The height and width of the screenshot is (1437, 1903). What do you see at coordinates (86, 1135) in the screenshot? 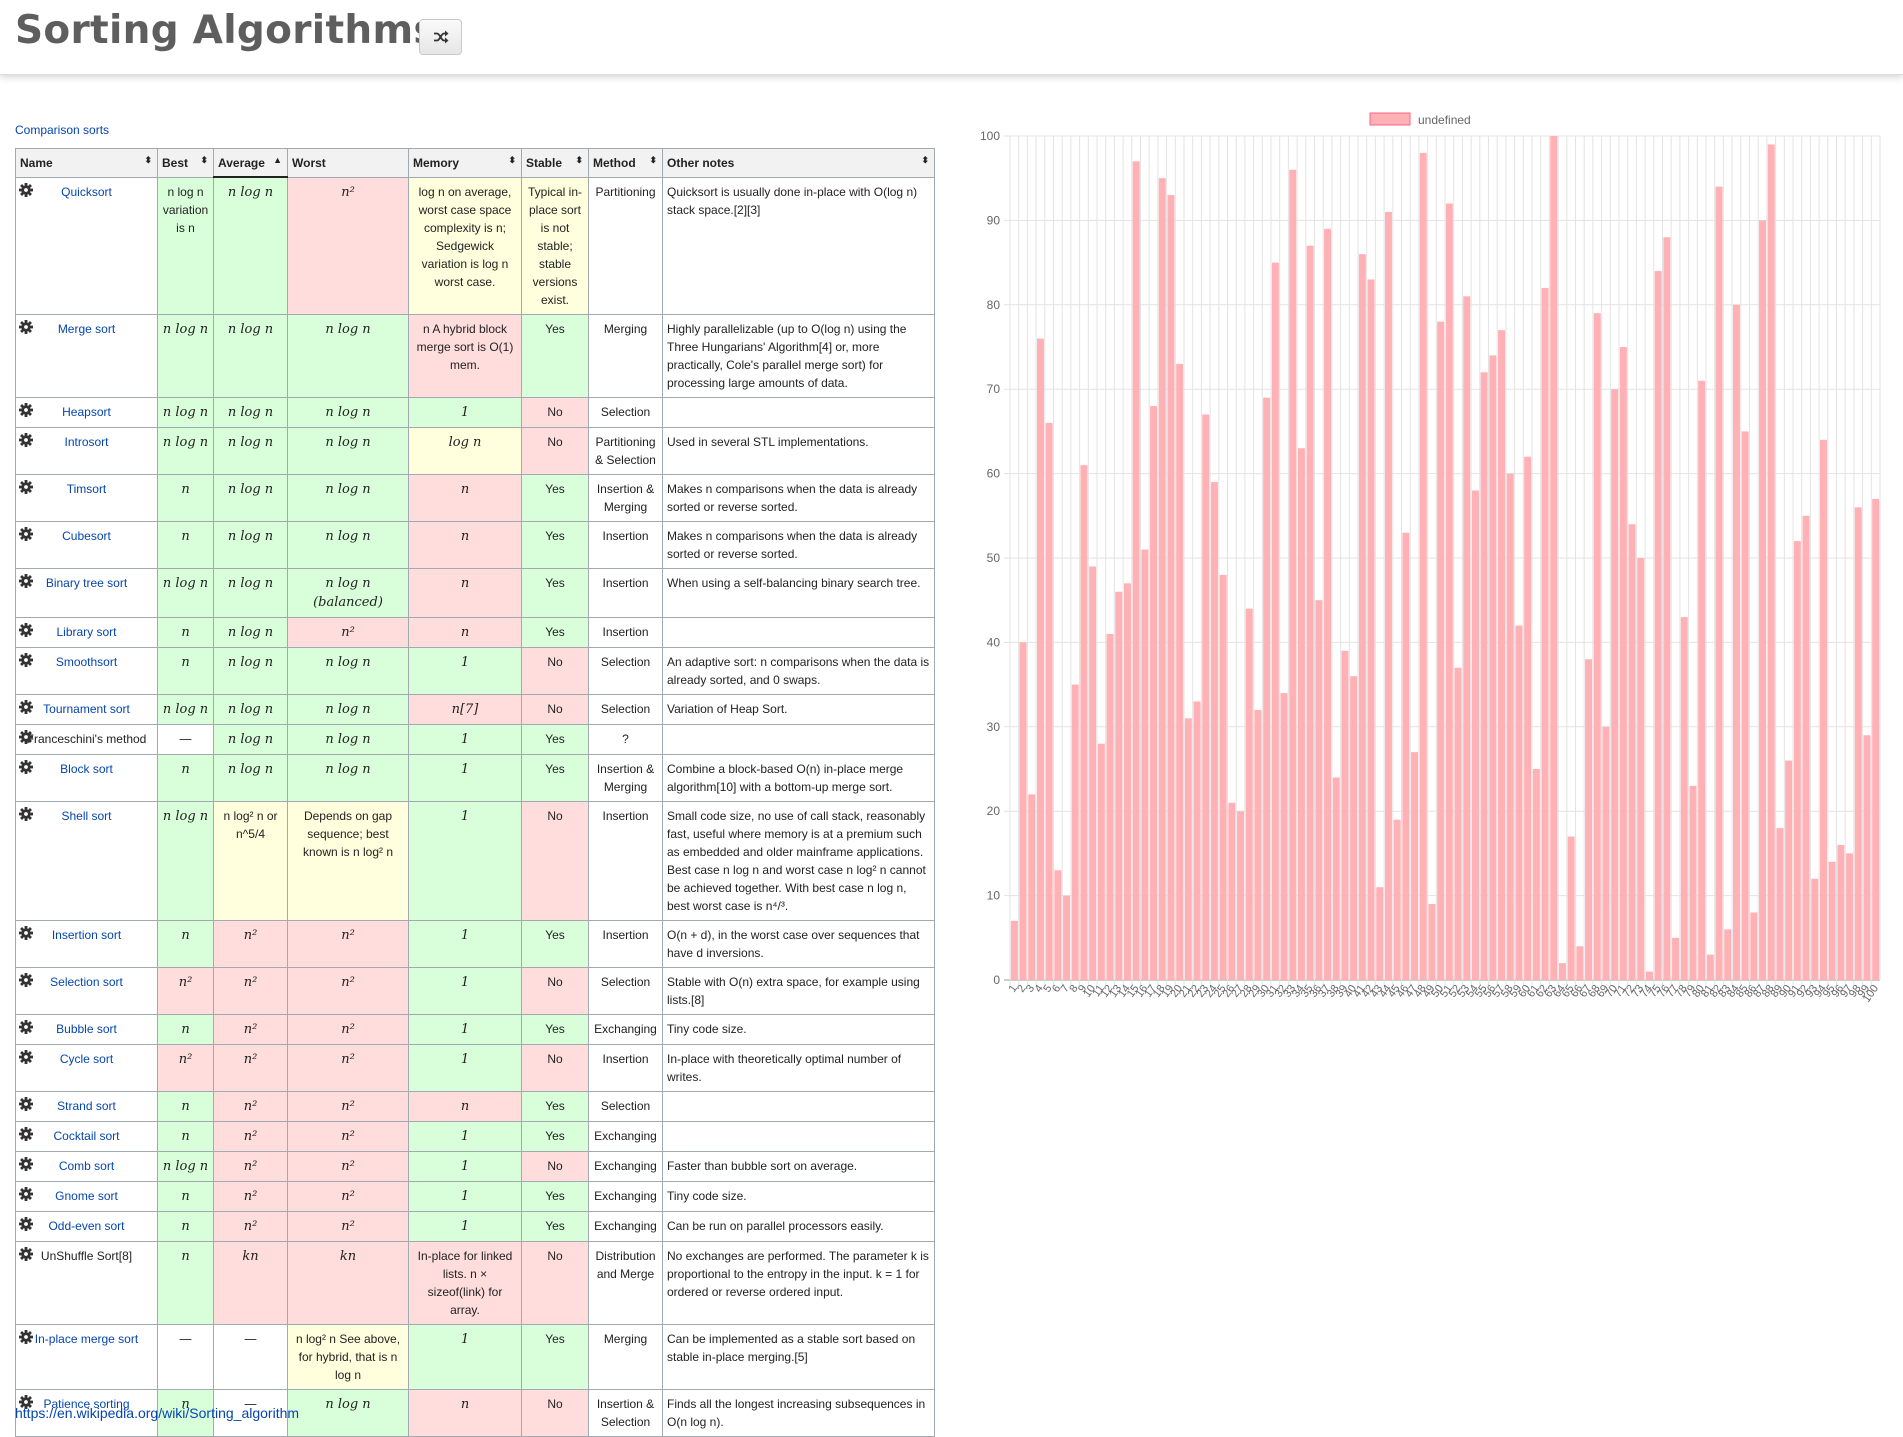
I see `algorithm-link: Cocktail sort` at bounding box center [86, 1135].